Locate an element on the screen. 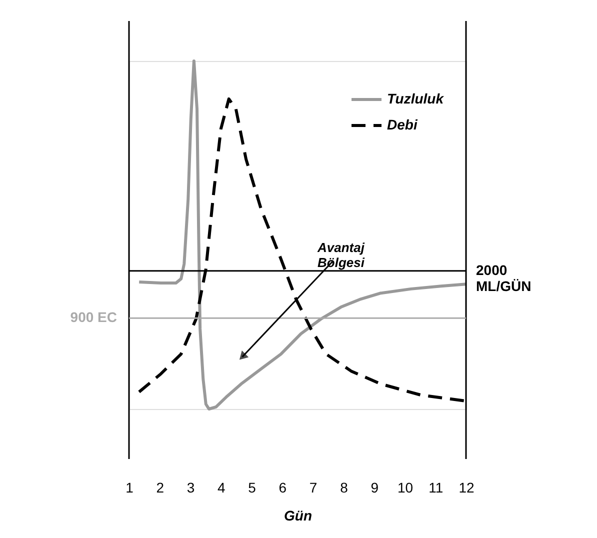 The width and height of the screenshot is (597, 538). ref-line-label: 2000 ML/GÜN is located at coordinates (504, 278).